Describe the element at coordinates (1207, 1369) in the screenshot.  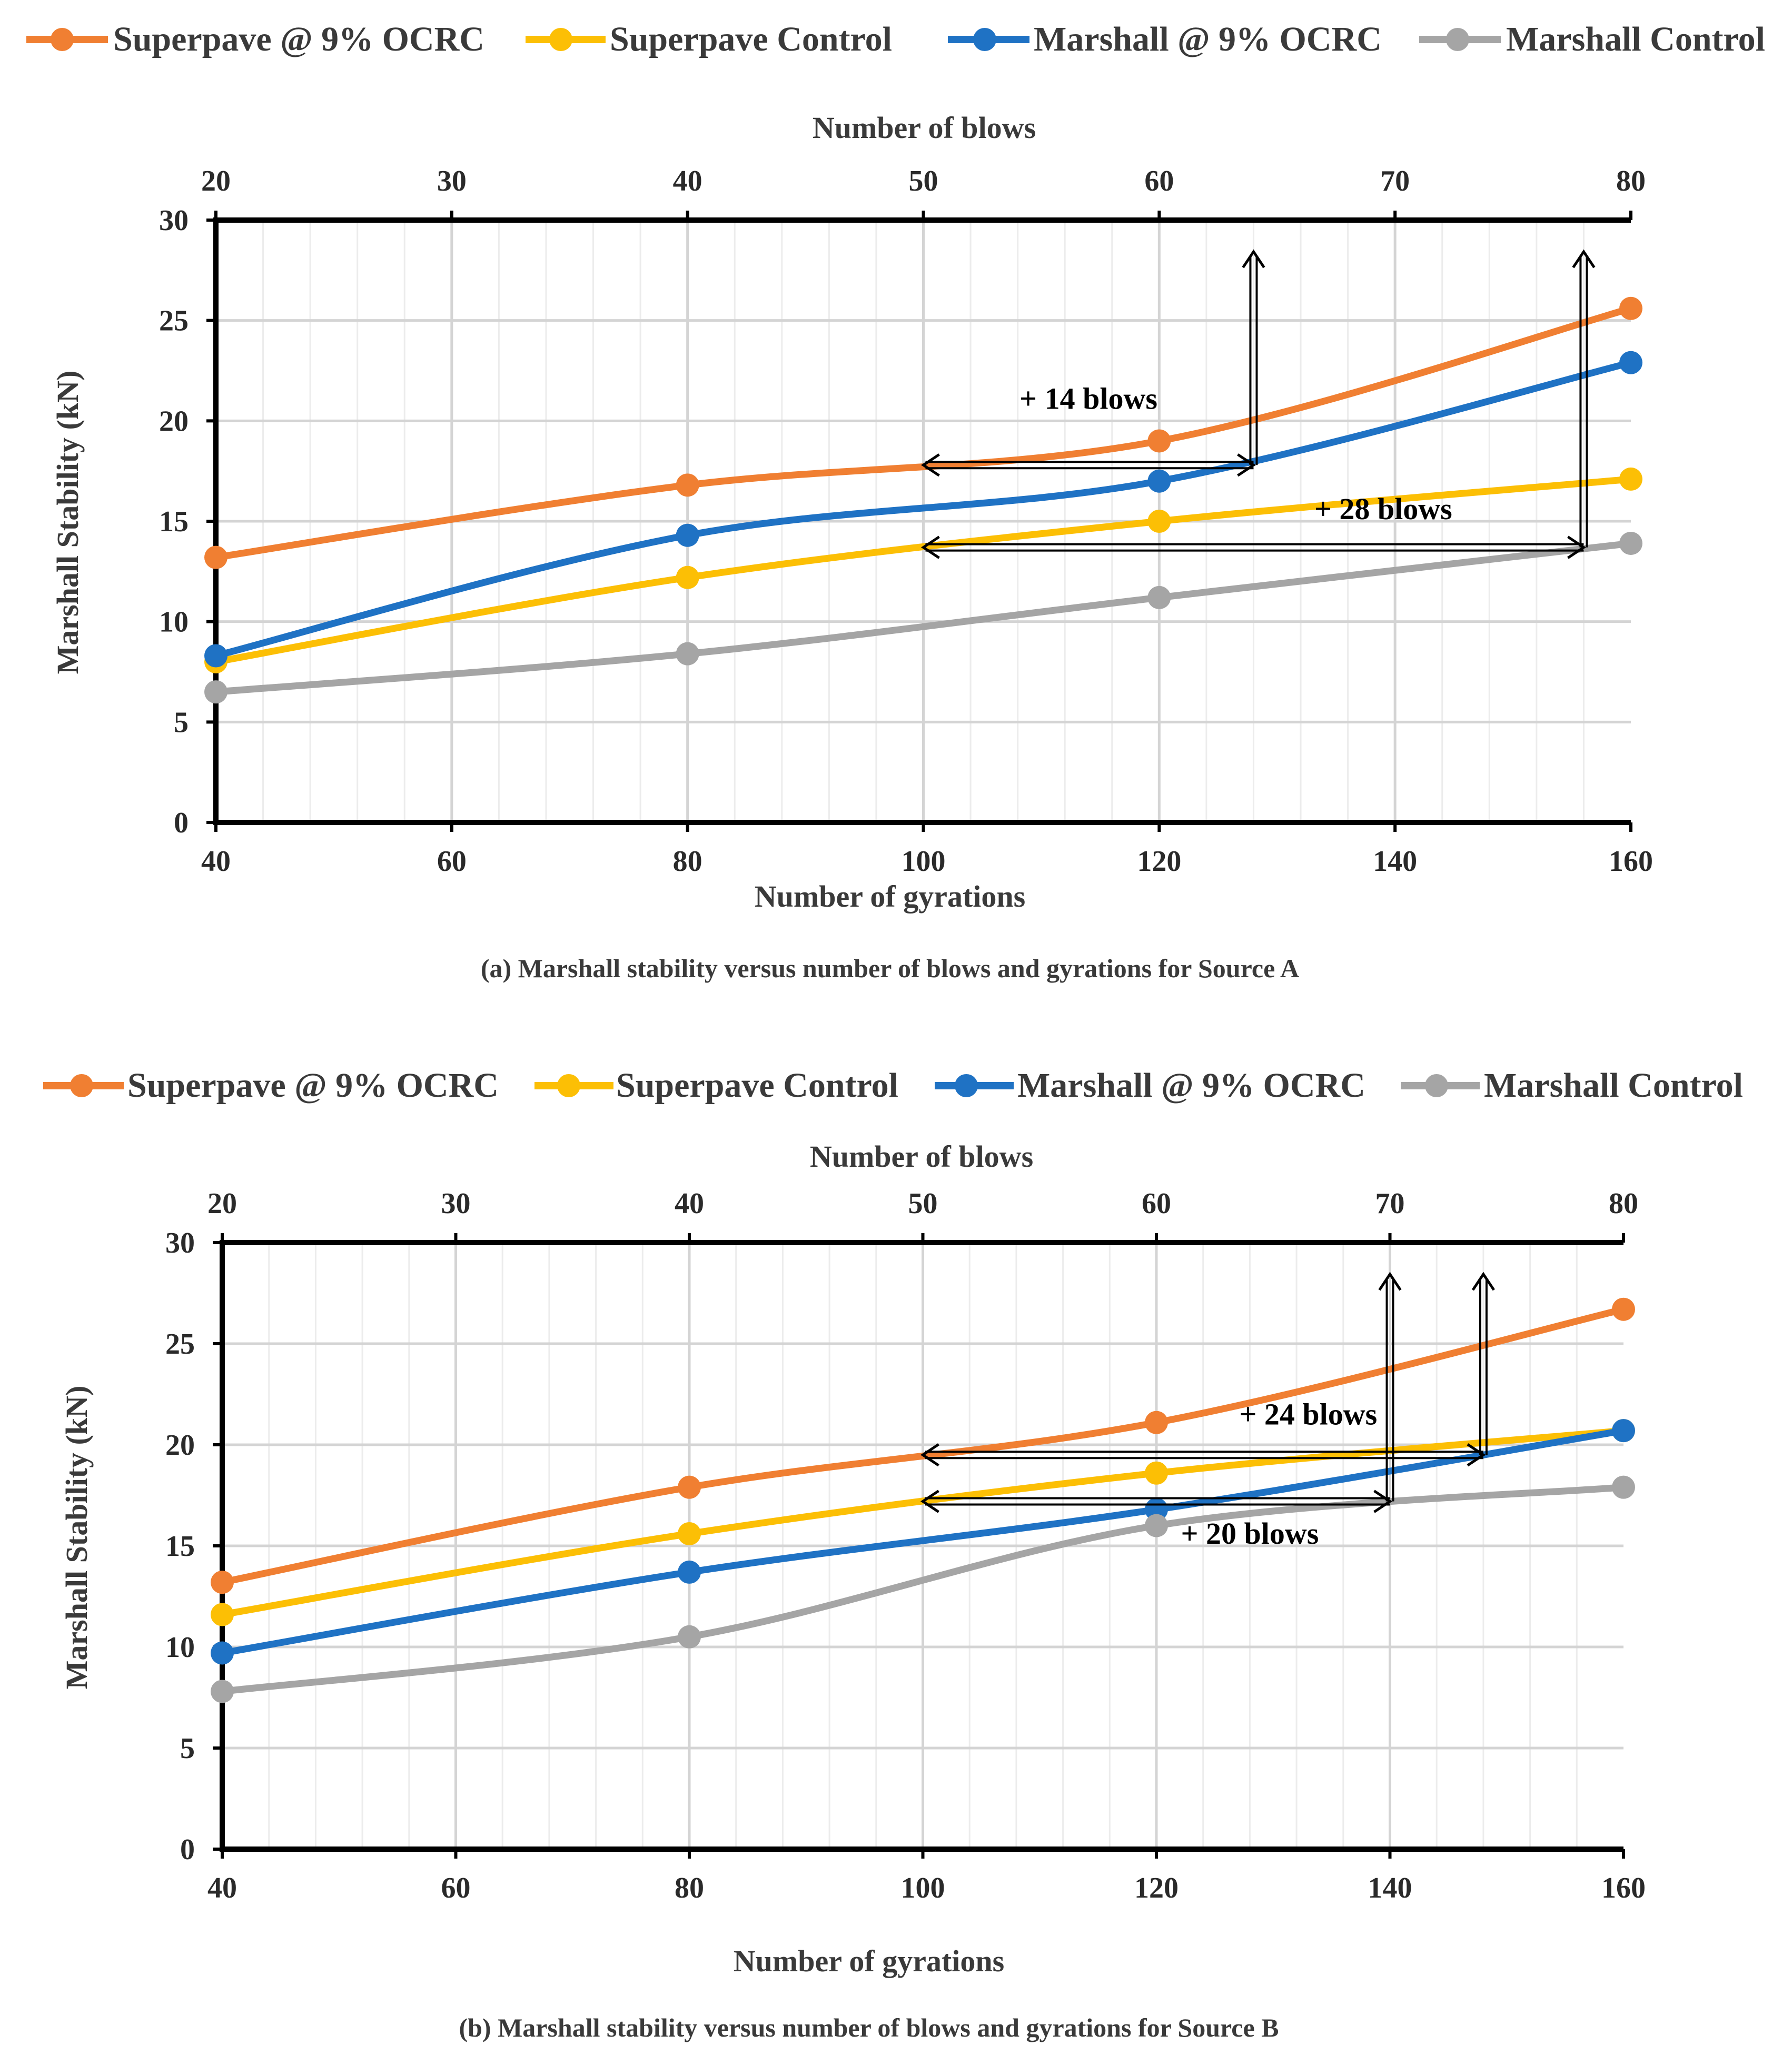
I see `annotation: + 24 blows` at that location.